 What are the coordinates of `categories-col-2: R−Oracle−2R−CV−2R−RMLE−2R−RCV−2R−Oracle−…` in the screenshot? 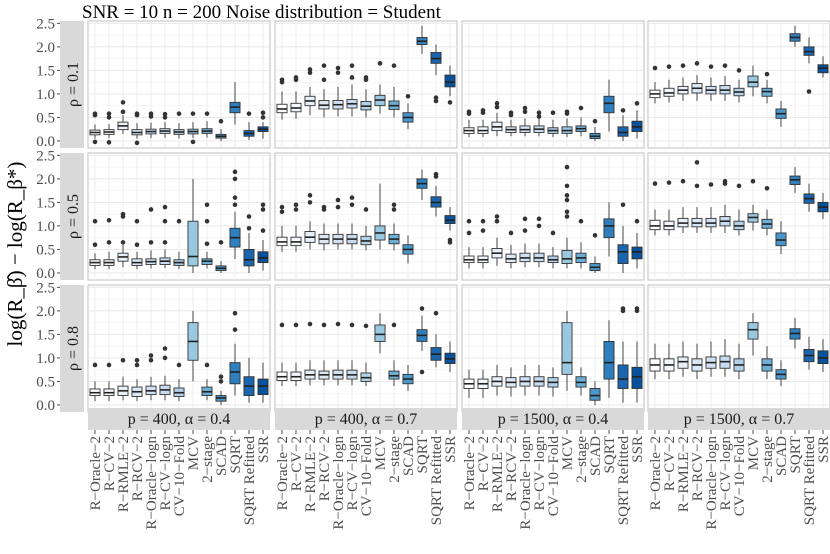 It's located at (367, 480).